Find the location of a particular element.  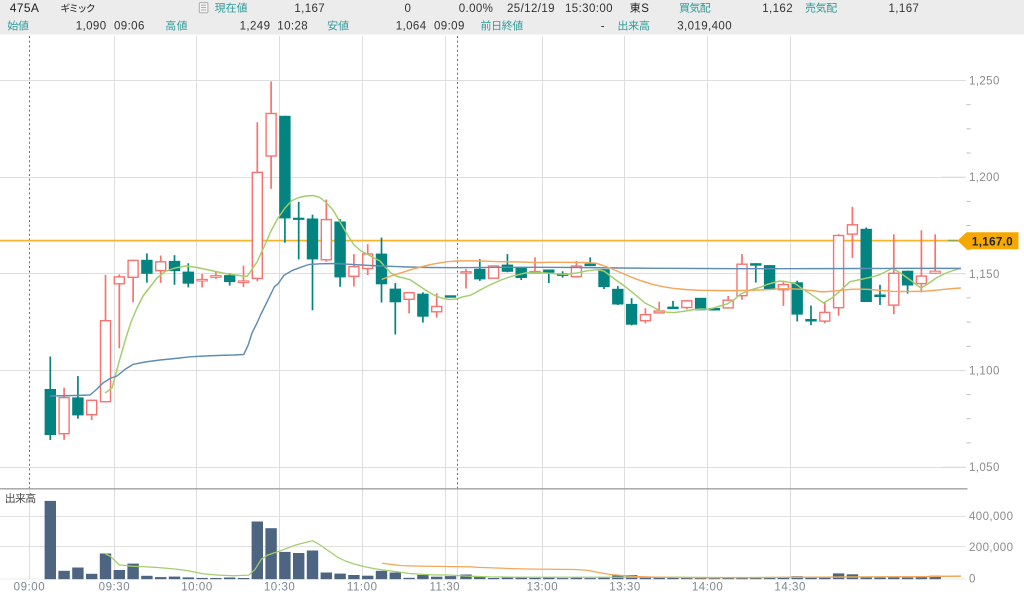

svg-text: 25/12/19 is located at coordinates (531, 9).